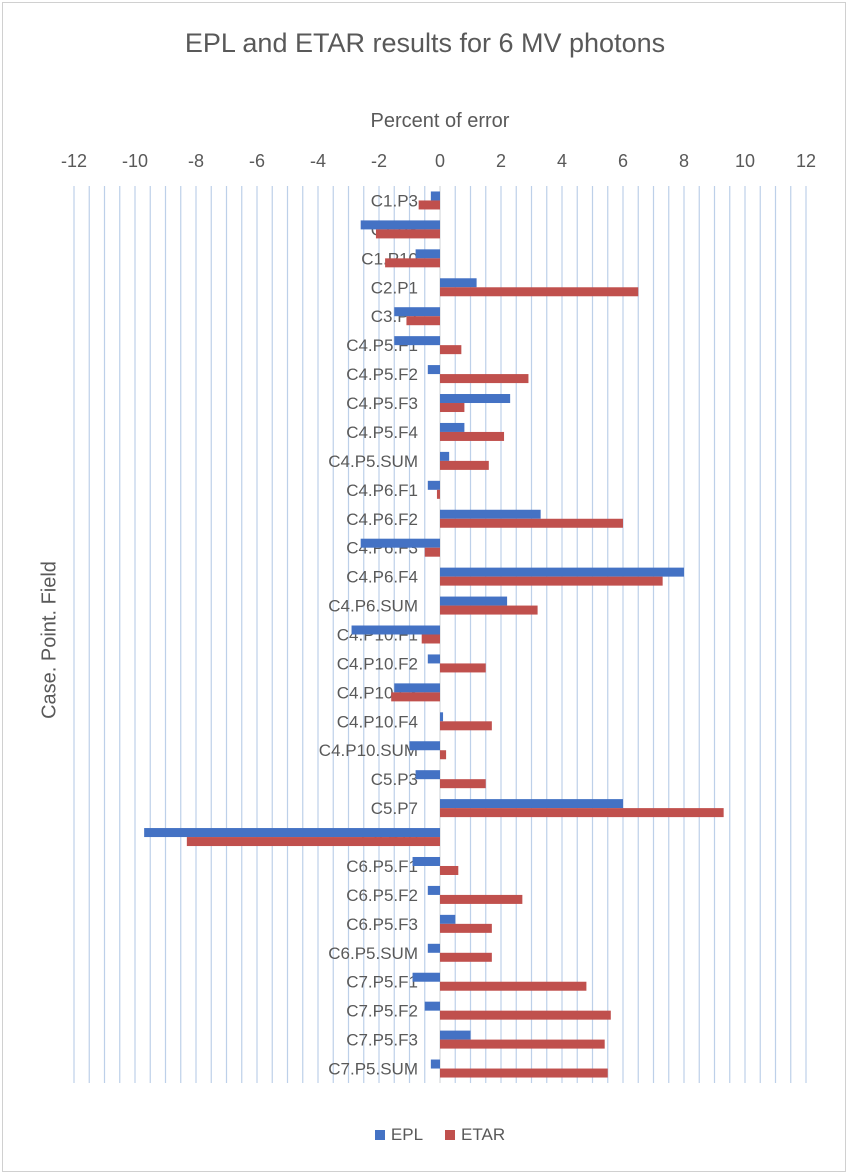 The height and width of the screenshot is (1176, 850). I want to click on category-label: C4.P6.F2, so click(382, 519).